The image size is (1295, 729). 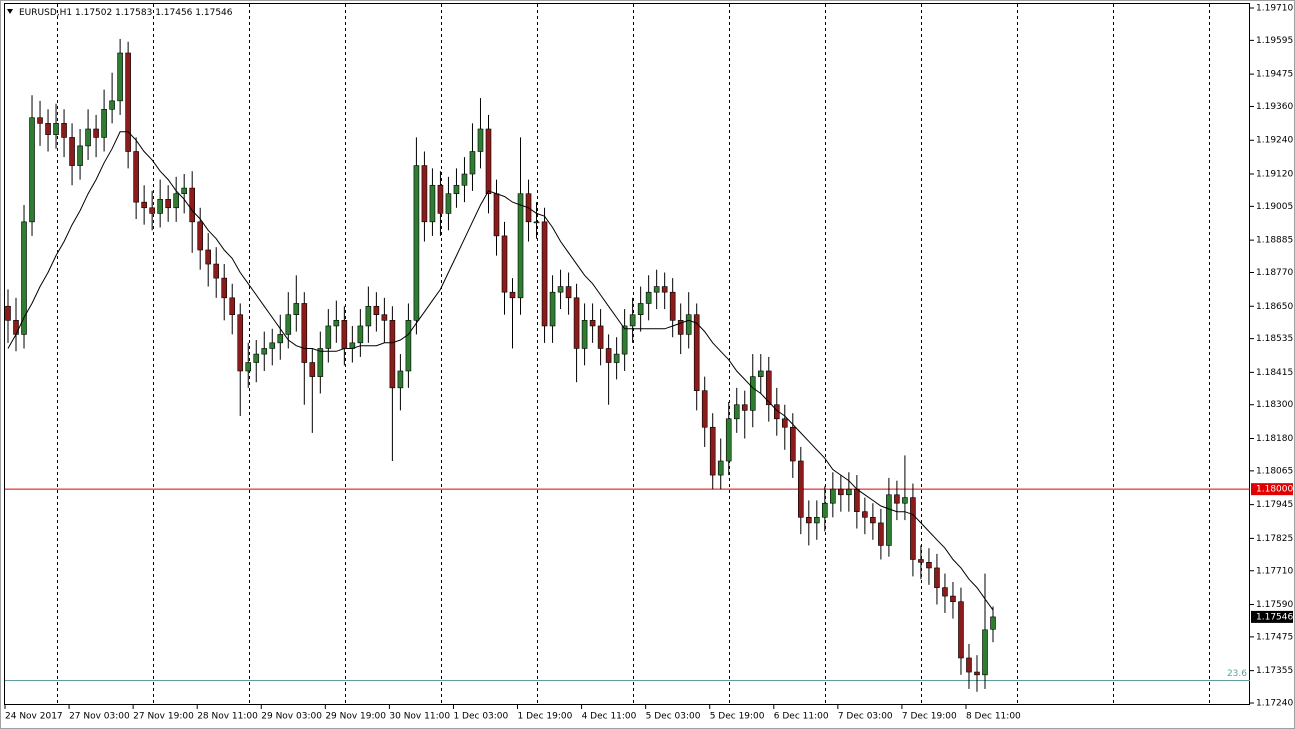 What do you see at coordinates (355, 717) in the screenshot?
I see `x-tick-label: 29 Nov 19:00` at bounding box center [355, 717].